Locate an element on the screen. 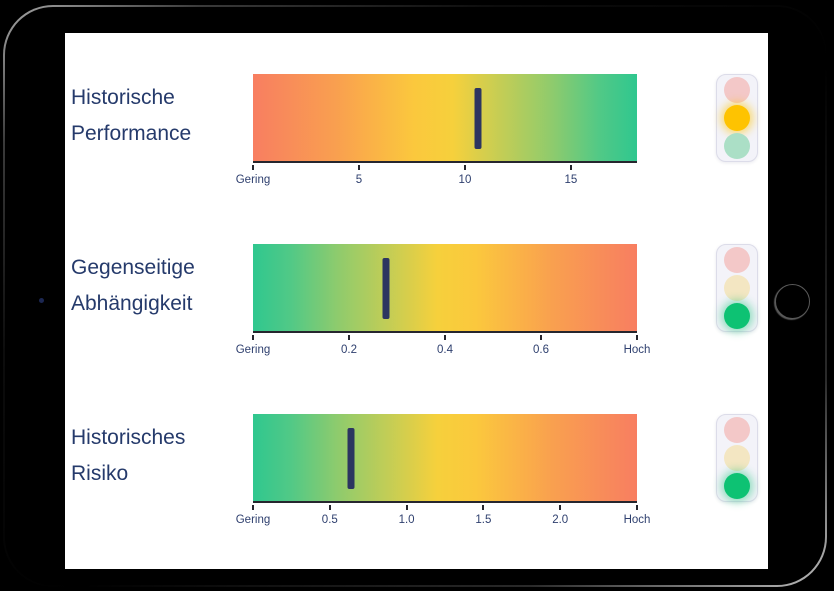  green-light-icon is located at coordinates (737, 146).